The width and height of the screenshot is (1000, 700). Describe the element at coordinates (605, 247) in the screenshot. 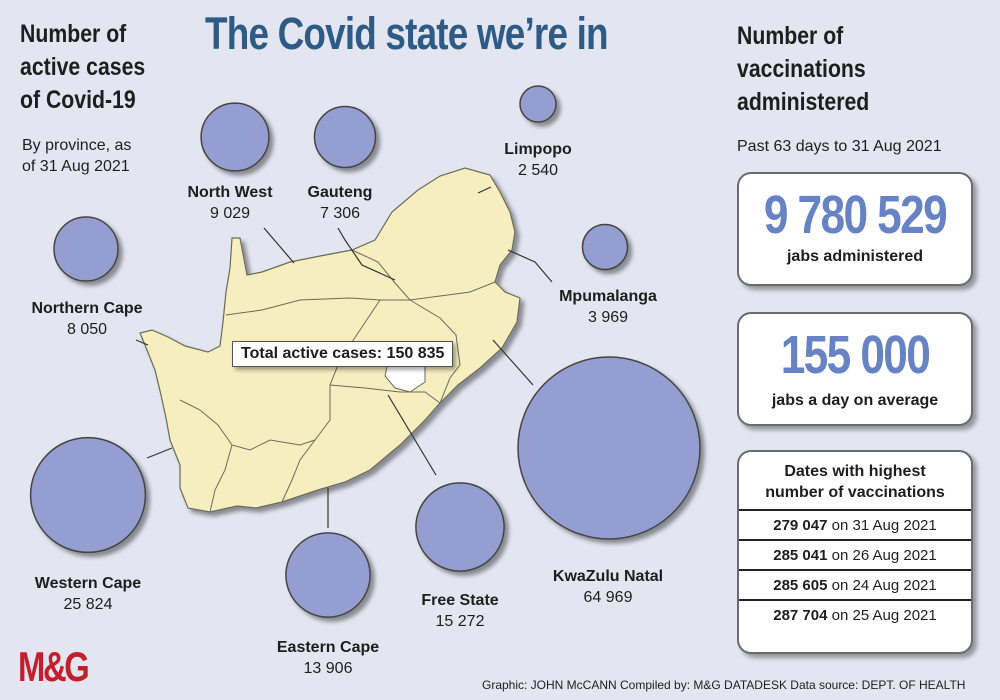

I see `bubble-mpumalanga` at that location.